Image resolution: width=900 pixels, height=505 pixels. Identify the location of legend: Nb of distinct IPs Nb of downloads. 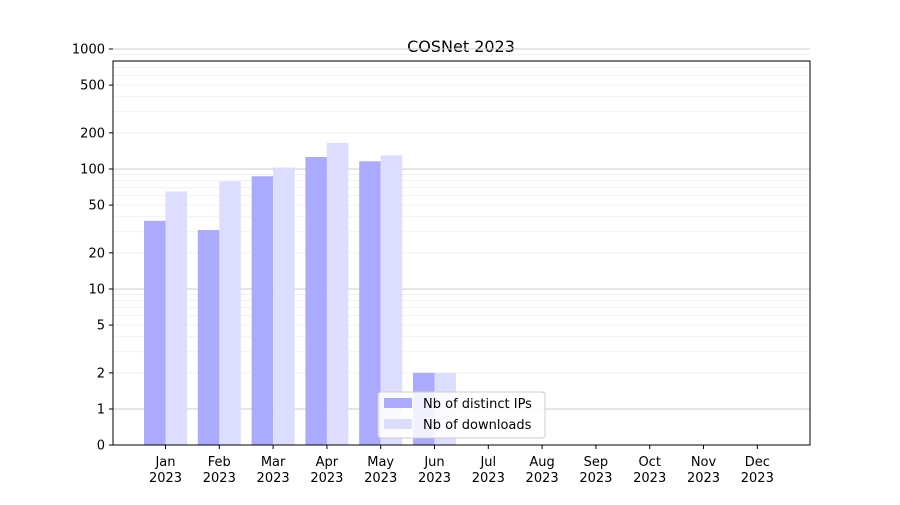
(461, 415).